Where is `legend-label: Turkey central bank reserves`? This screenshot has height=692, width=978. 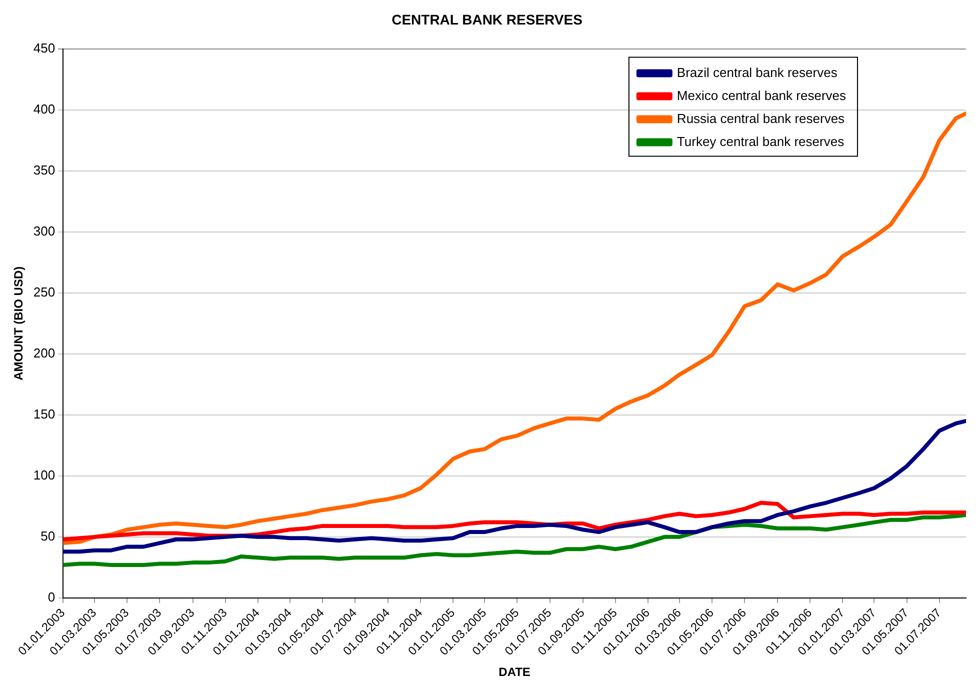 legend-label: Turkey central bank reserves is located at coordinates (760, 141).